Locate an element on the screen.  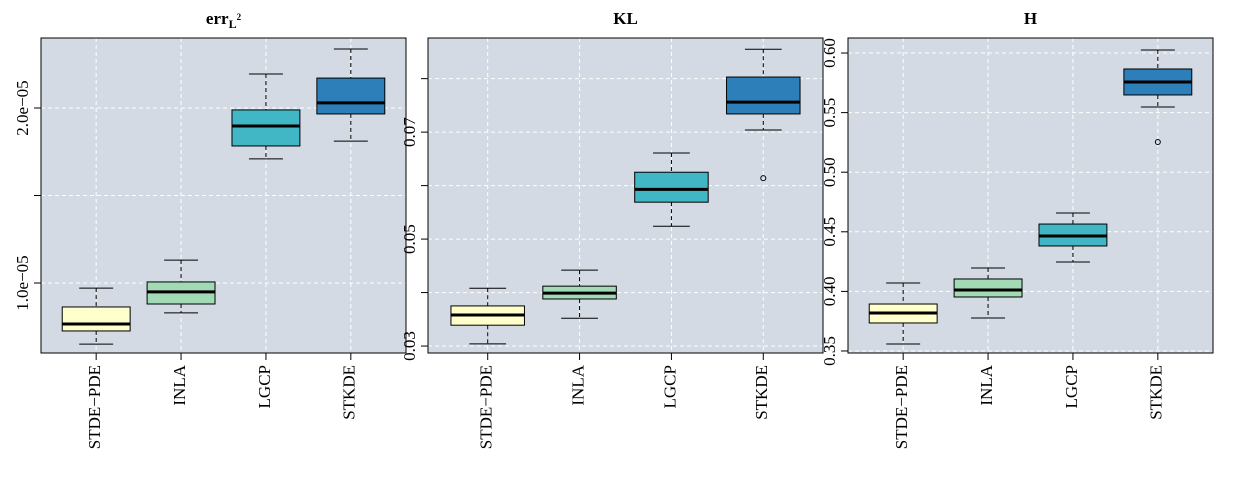
title-main: KL is located at coordinates (625, 18).